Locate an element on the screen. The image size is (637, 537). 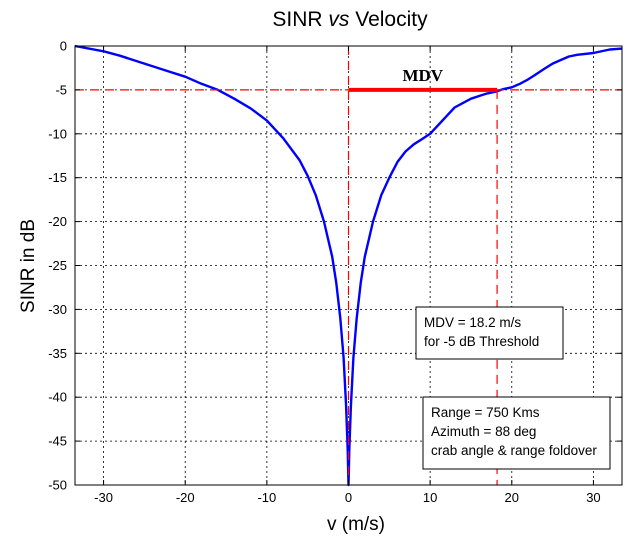
y-tick-label: -20 is located at coordinates (57, 221).